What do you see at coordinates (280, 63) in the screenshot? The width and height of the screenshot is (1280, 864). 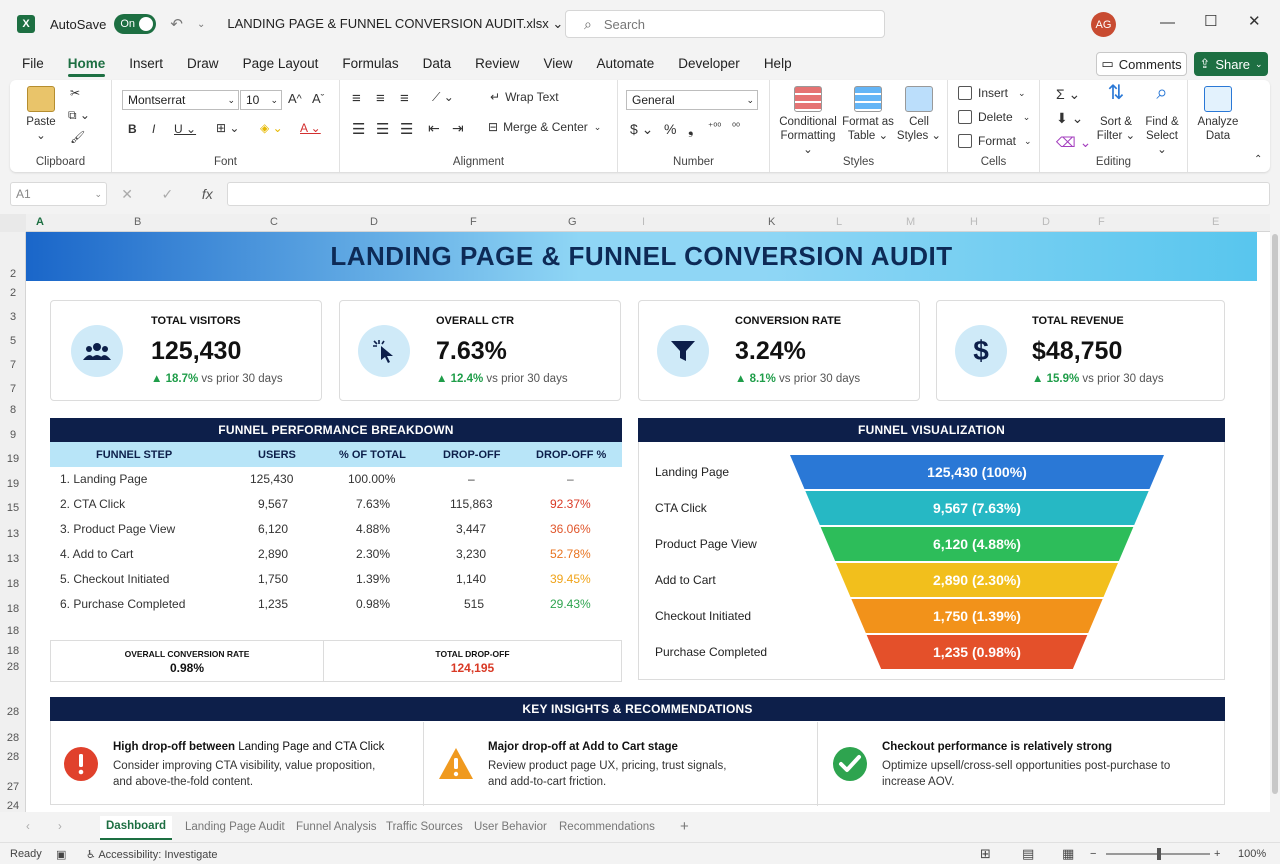 I see `menu-page-layout: Page Layout` at bounding box center [280, 63].